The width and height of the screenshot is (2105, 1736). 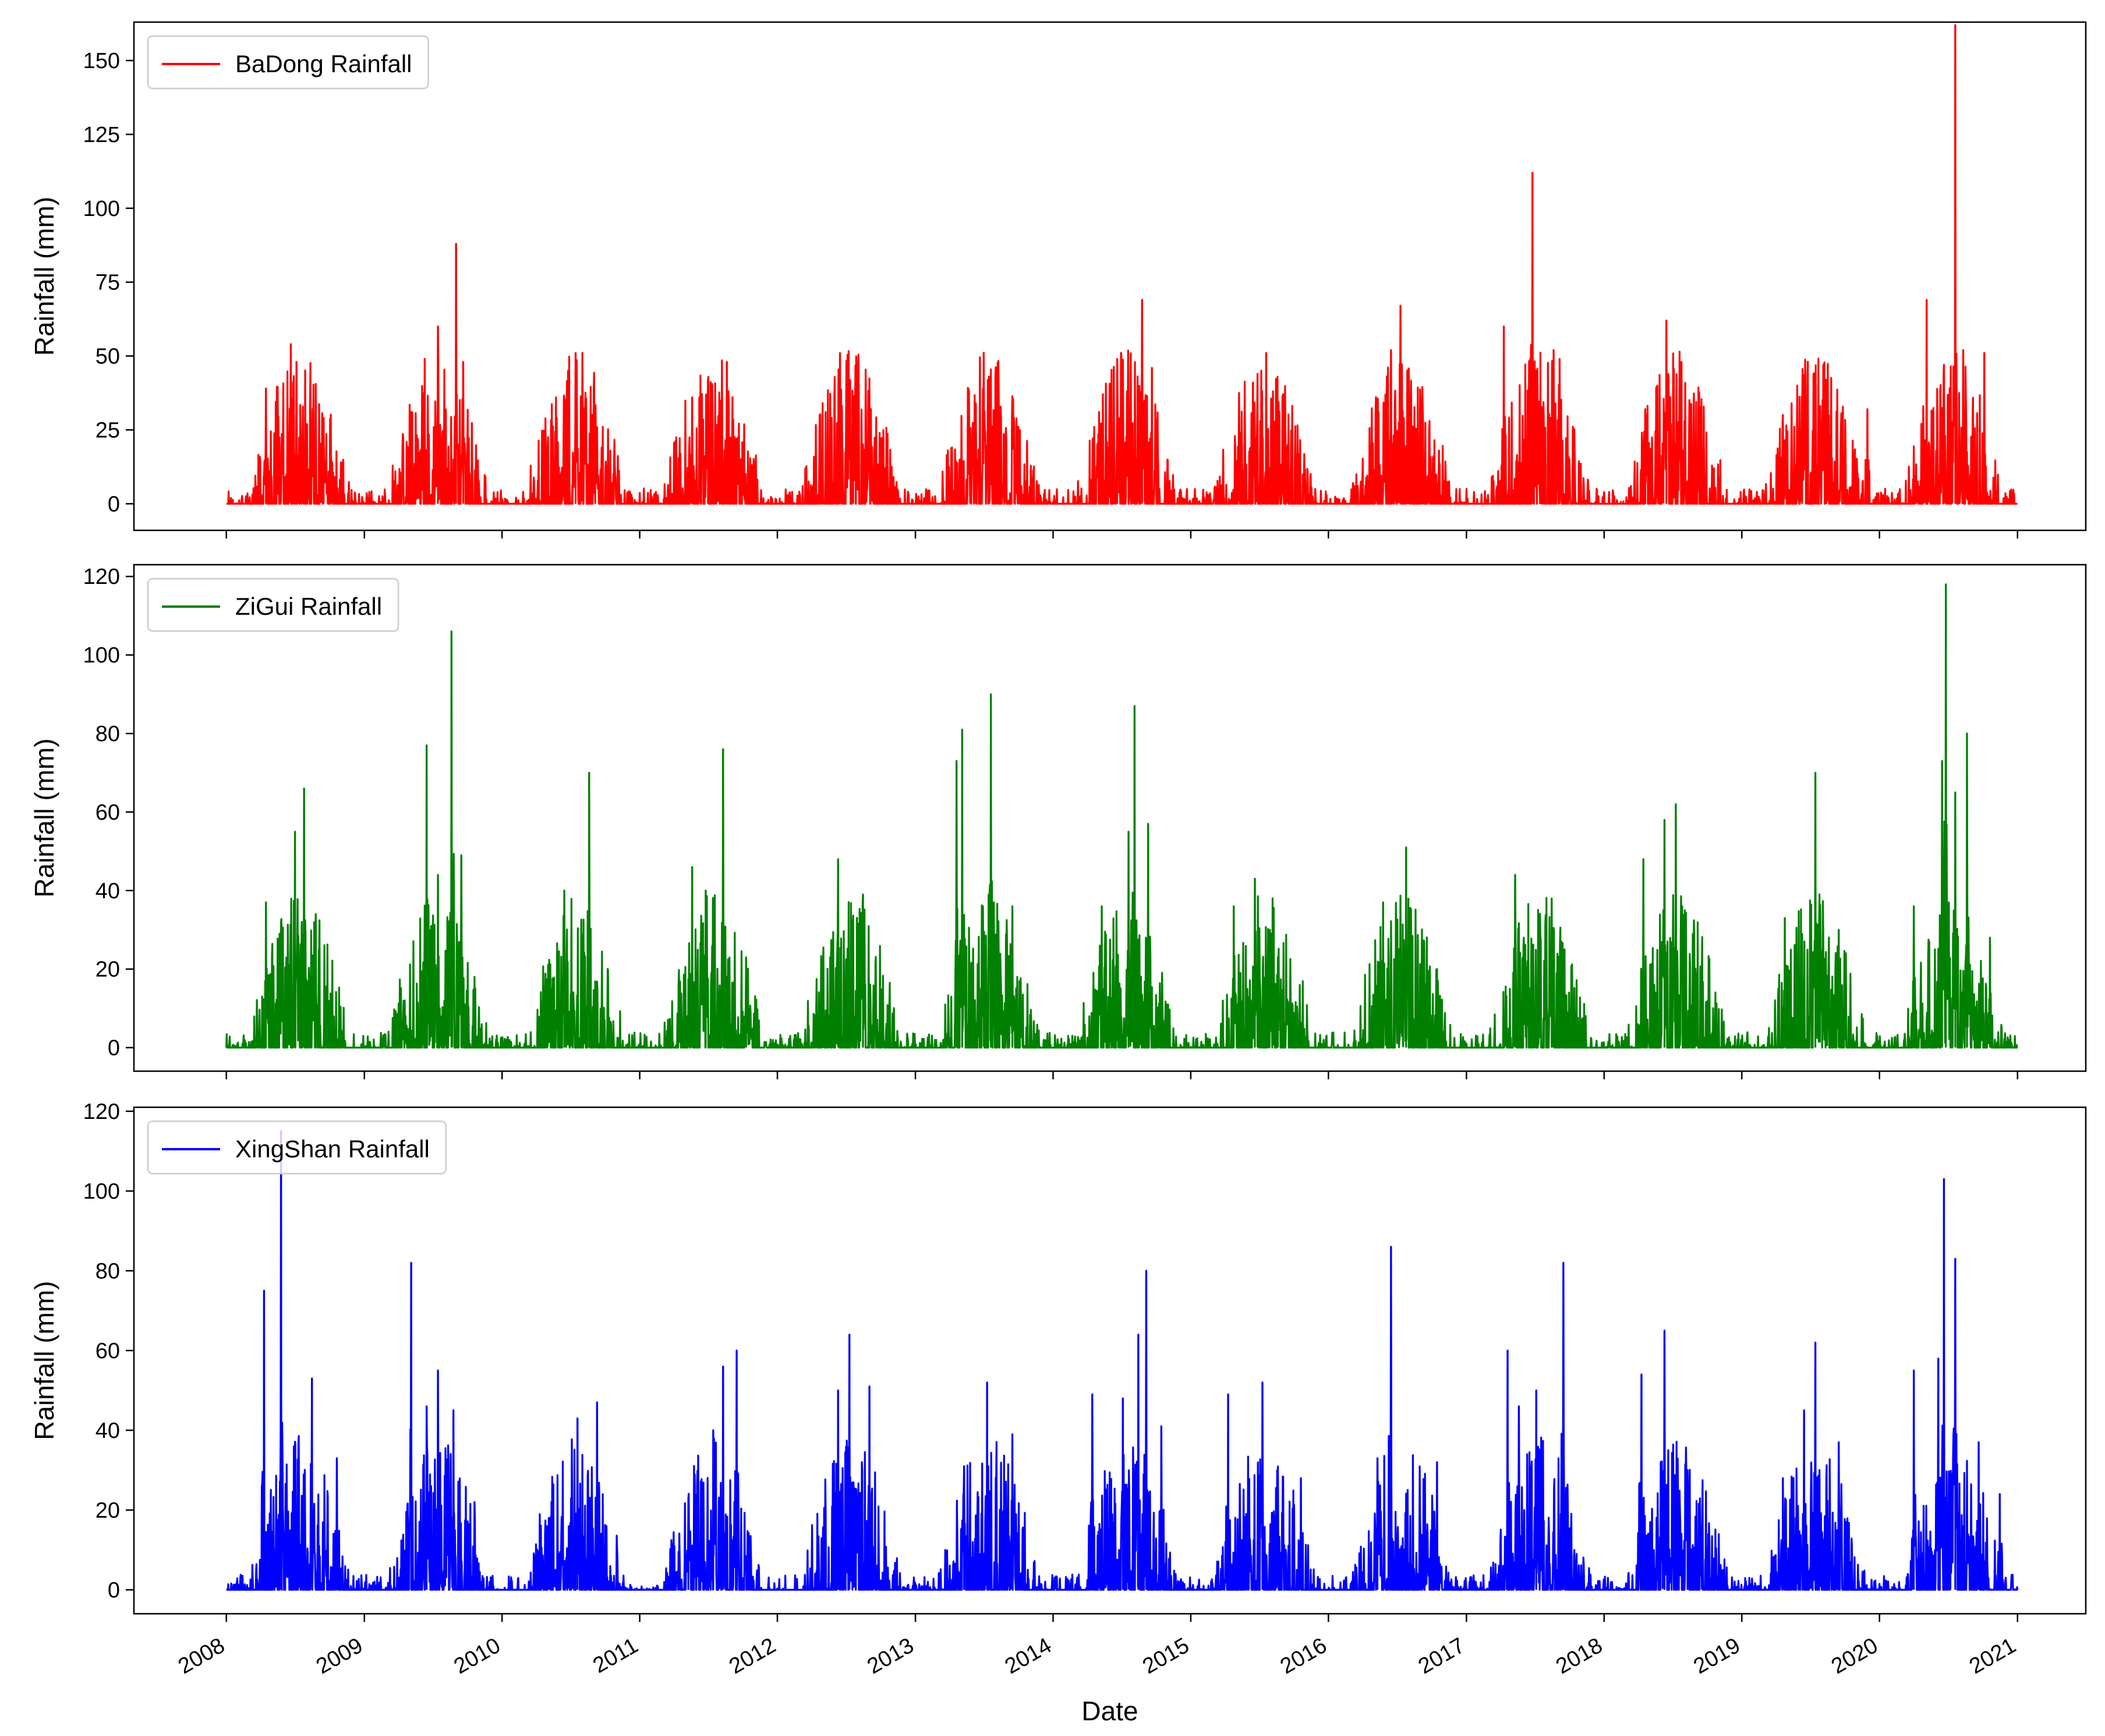 I want to click on y-tick-label: 125, so click(x=101, y=135).